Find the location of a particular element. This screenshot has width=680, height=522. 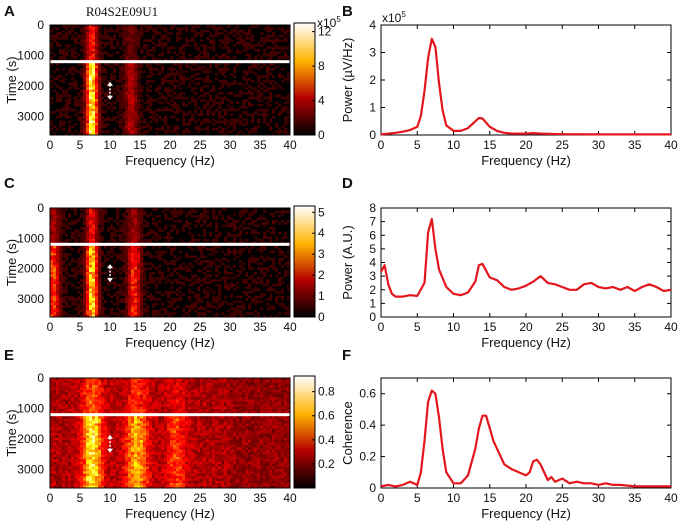

panel-a-colorbar-label: 4 is located at coordinates (321, 101).